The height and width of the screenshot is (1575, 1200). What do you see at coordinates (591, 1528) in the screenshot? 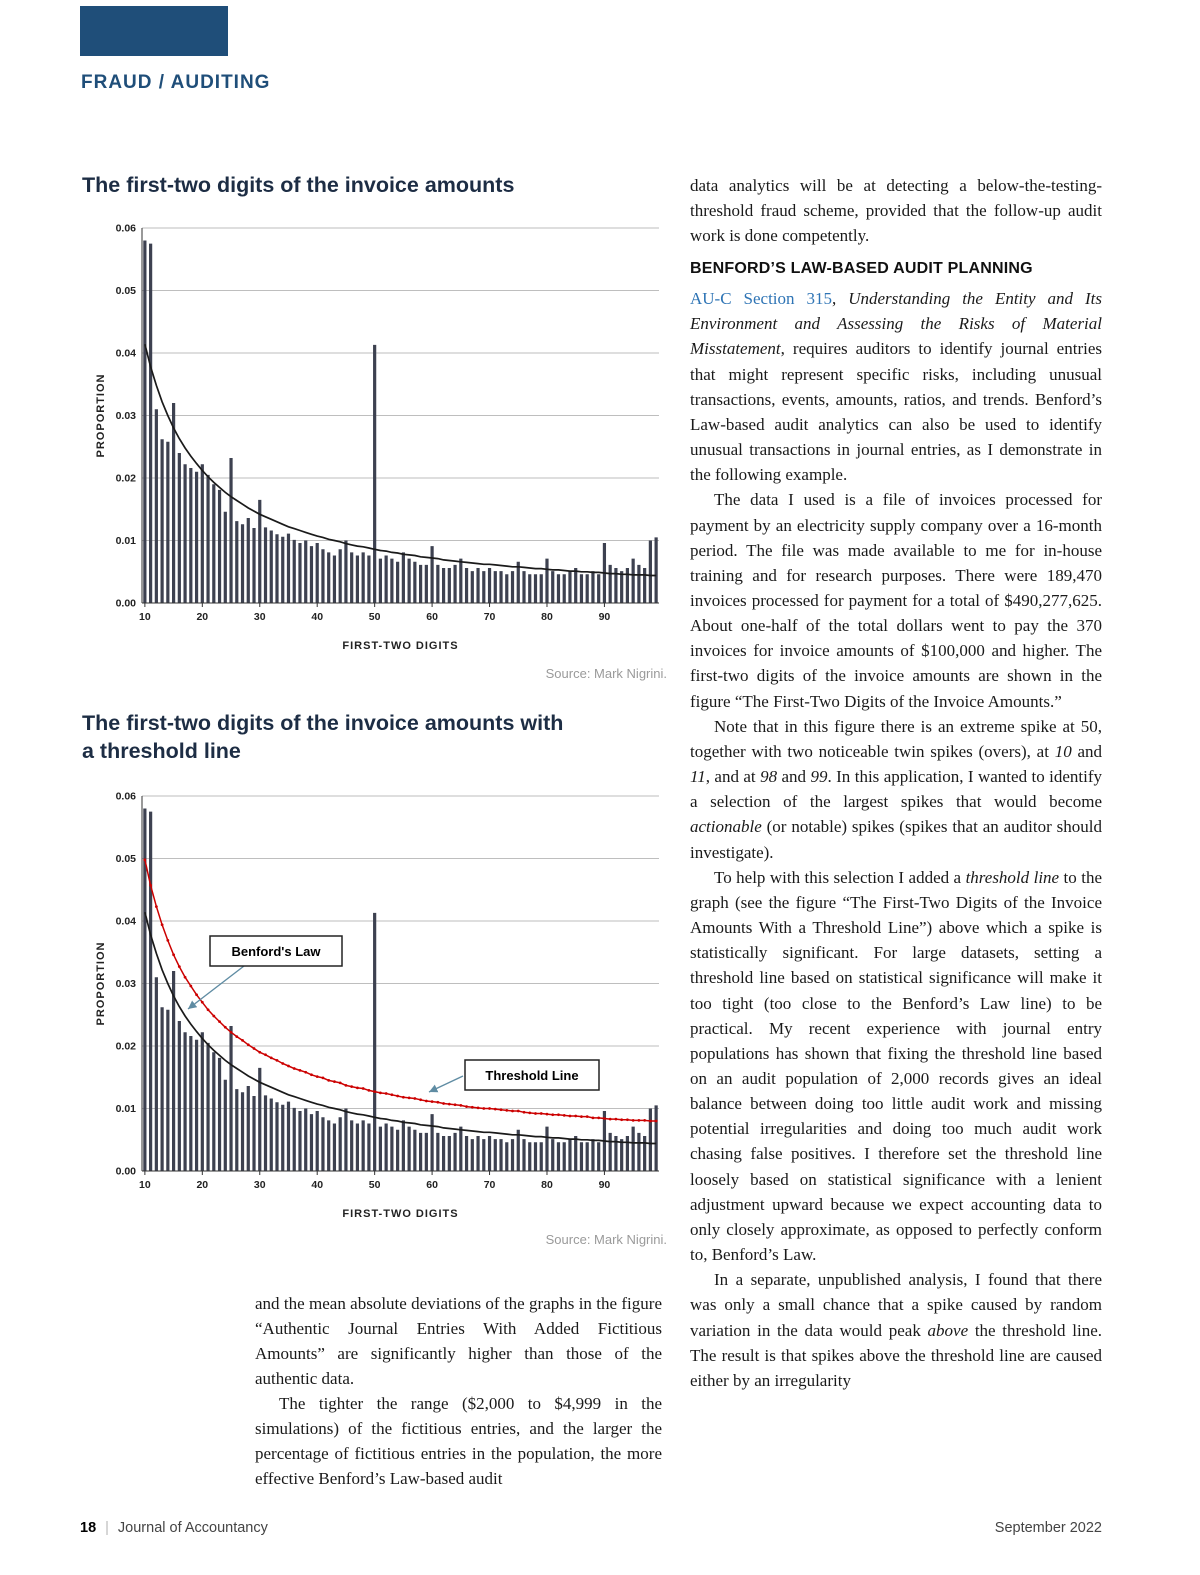
I see `page-footer: 18 | Journal of Accountancy September 2022` at bounding box center [591, 1528].